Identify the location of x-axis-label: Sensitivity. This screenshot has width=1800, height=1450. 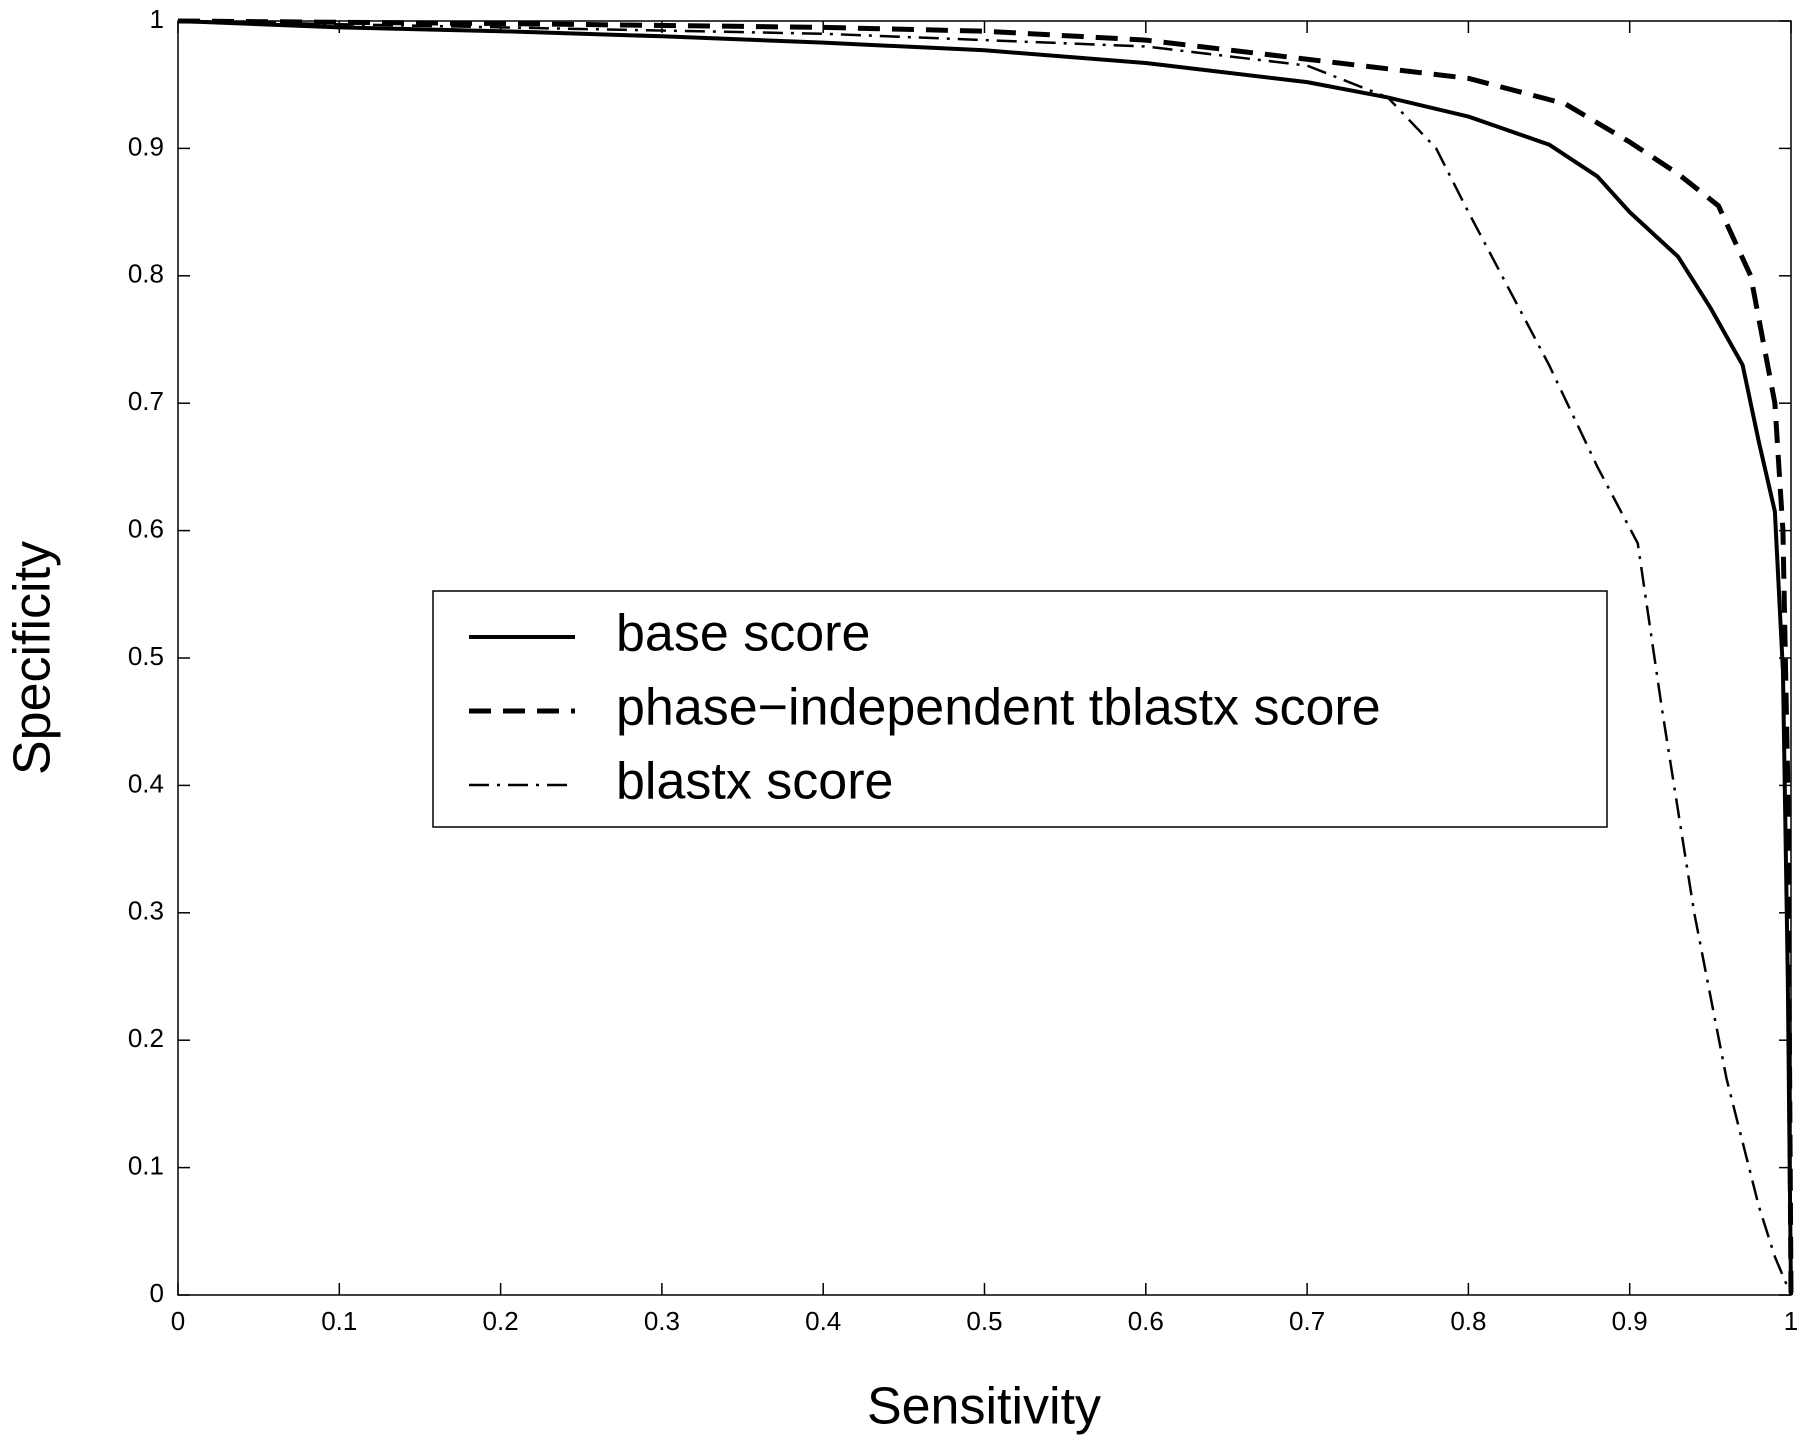
(984, 1407).